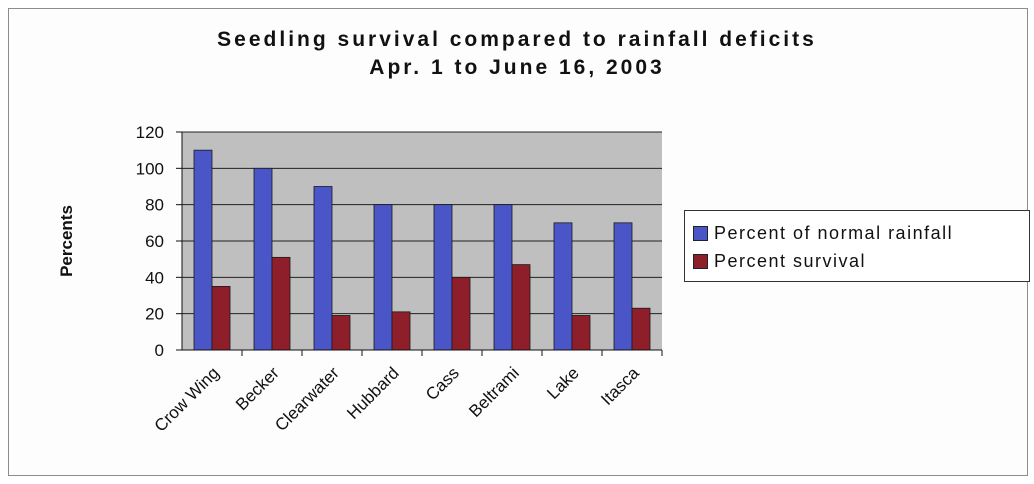 This screenshot has height=484, width=1034. What do you see at coordinates (442, 383) in the screenshot?
I see `x-tick-label: Cass` at bounding box center [442, 383].